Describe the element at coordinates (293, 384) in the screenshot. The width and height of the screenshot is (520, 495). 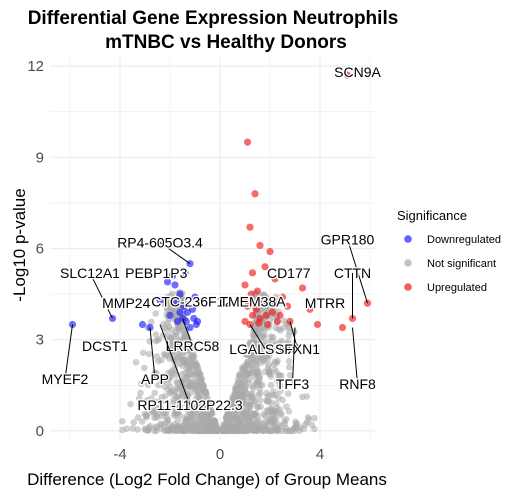
I see `gene-label: TFF3` at that location.